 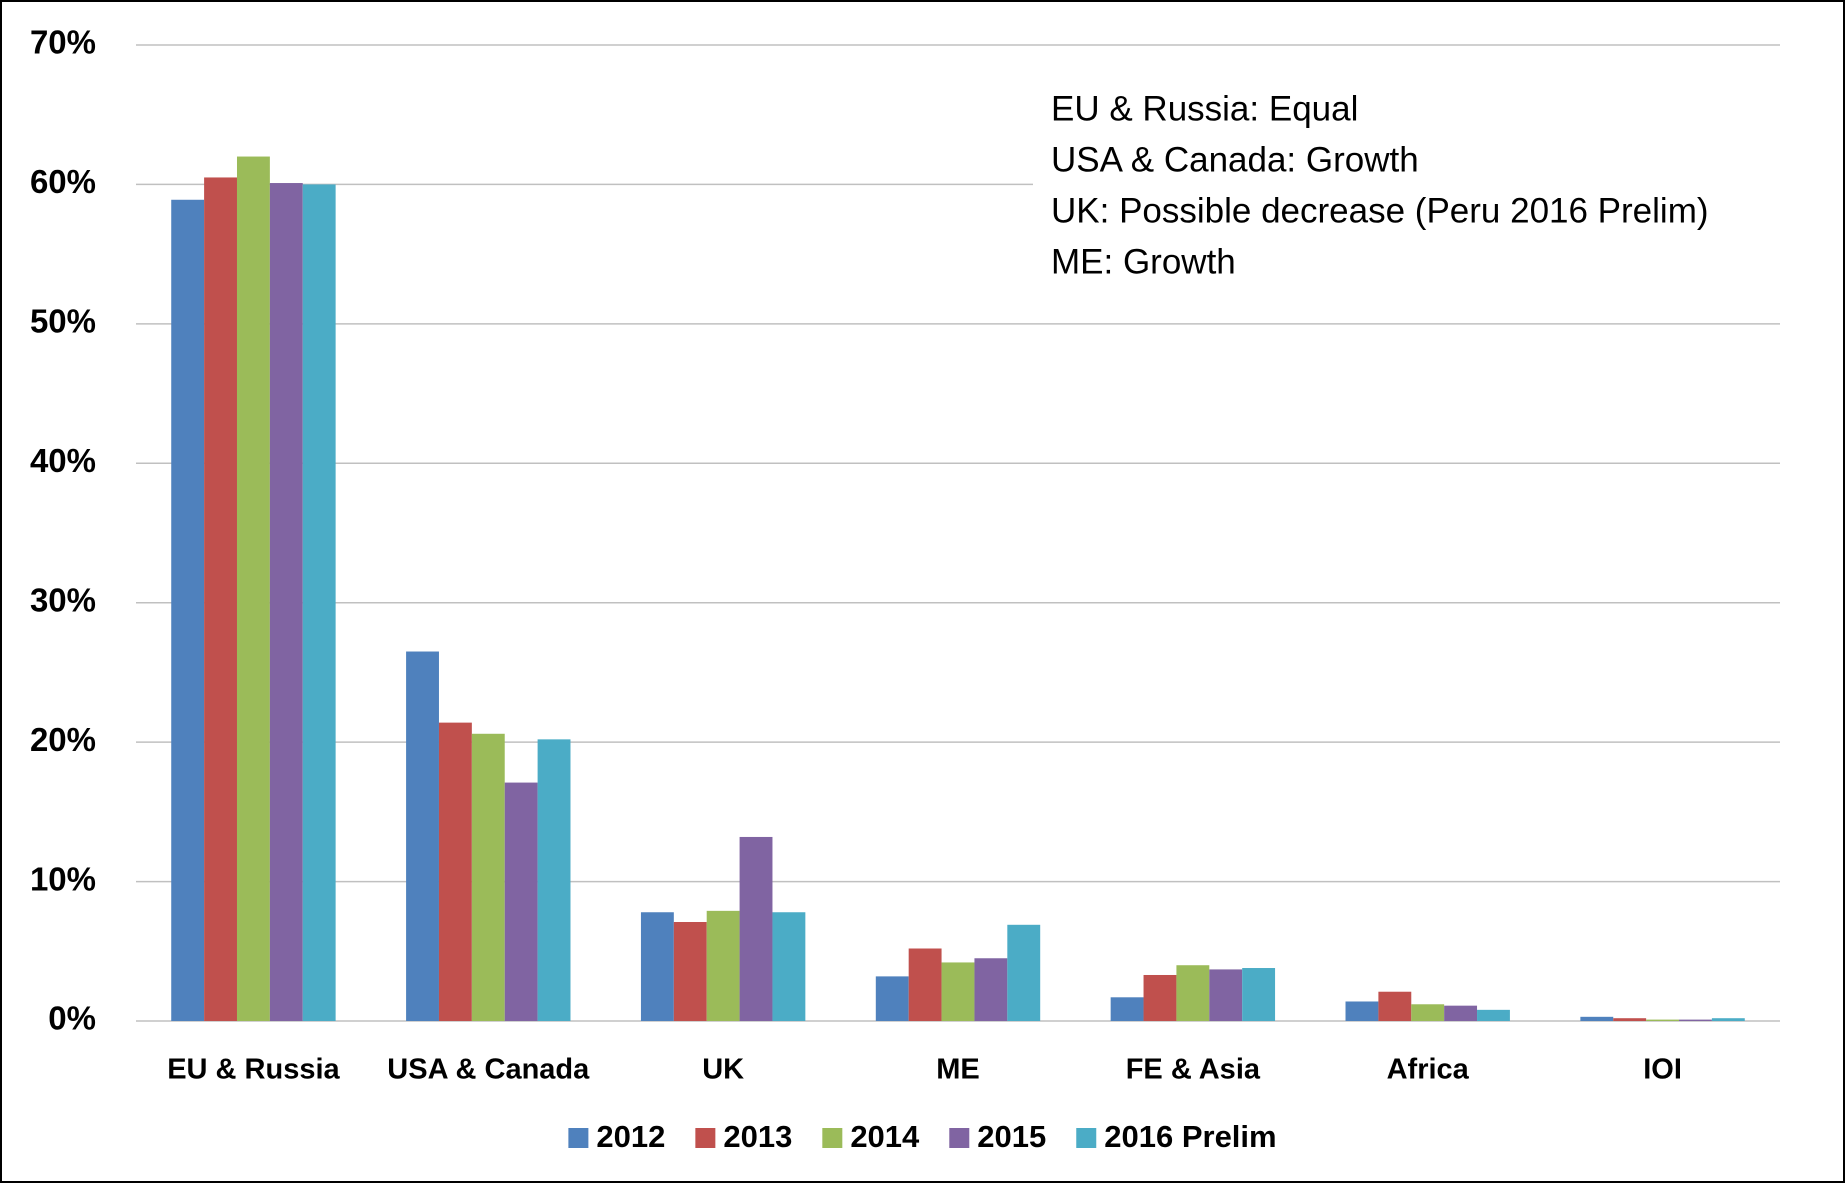 What do you see at coordinates (488, 1070) in the screenshot?
I see `x-tick-label: USA & Canada` at bounding box center [488, 1070].